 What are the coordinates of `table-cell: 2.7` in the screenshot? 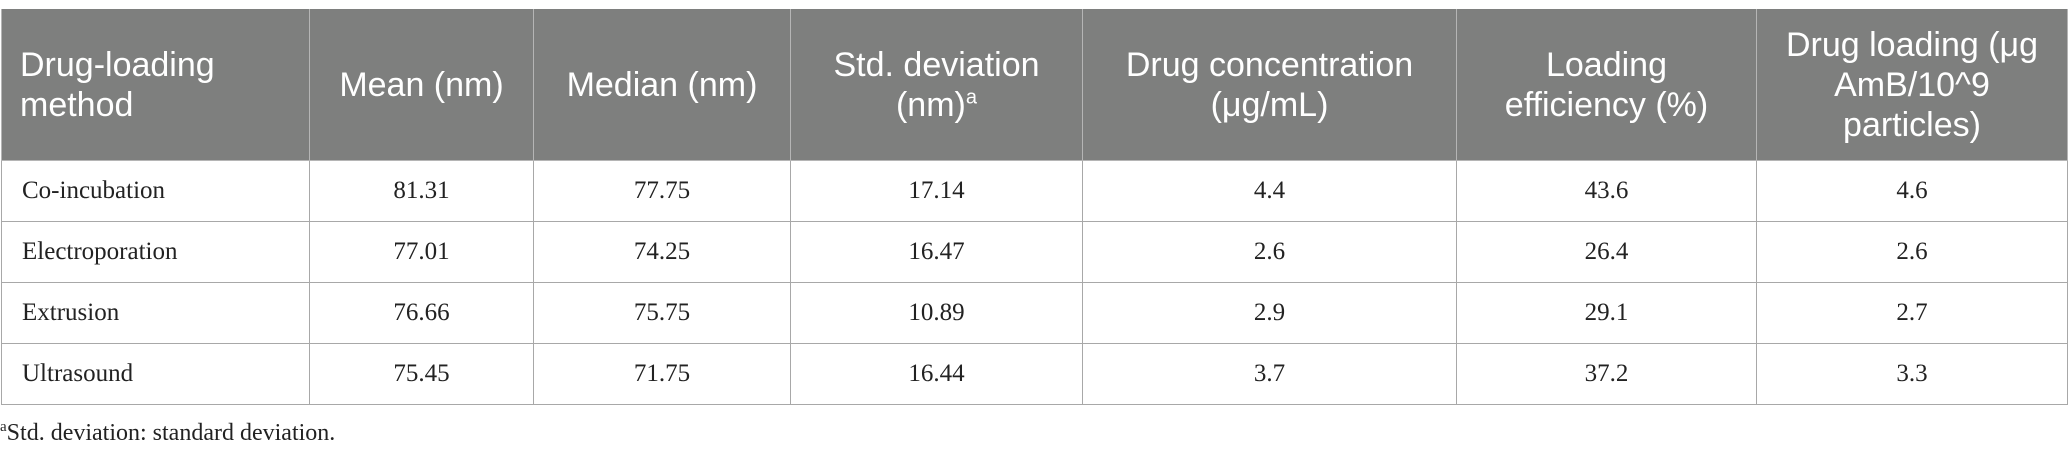 It's located at (1912, 313).